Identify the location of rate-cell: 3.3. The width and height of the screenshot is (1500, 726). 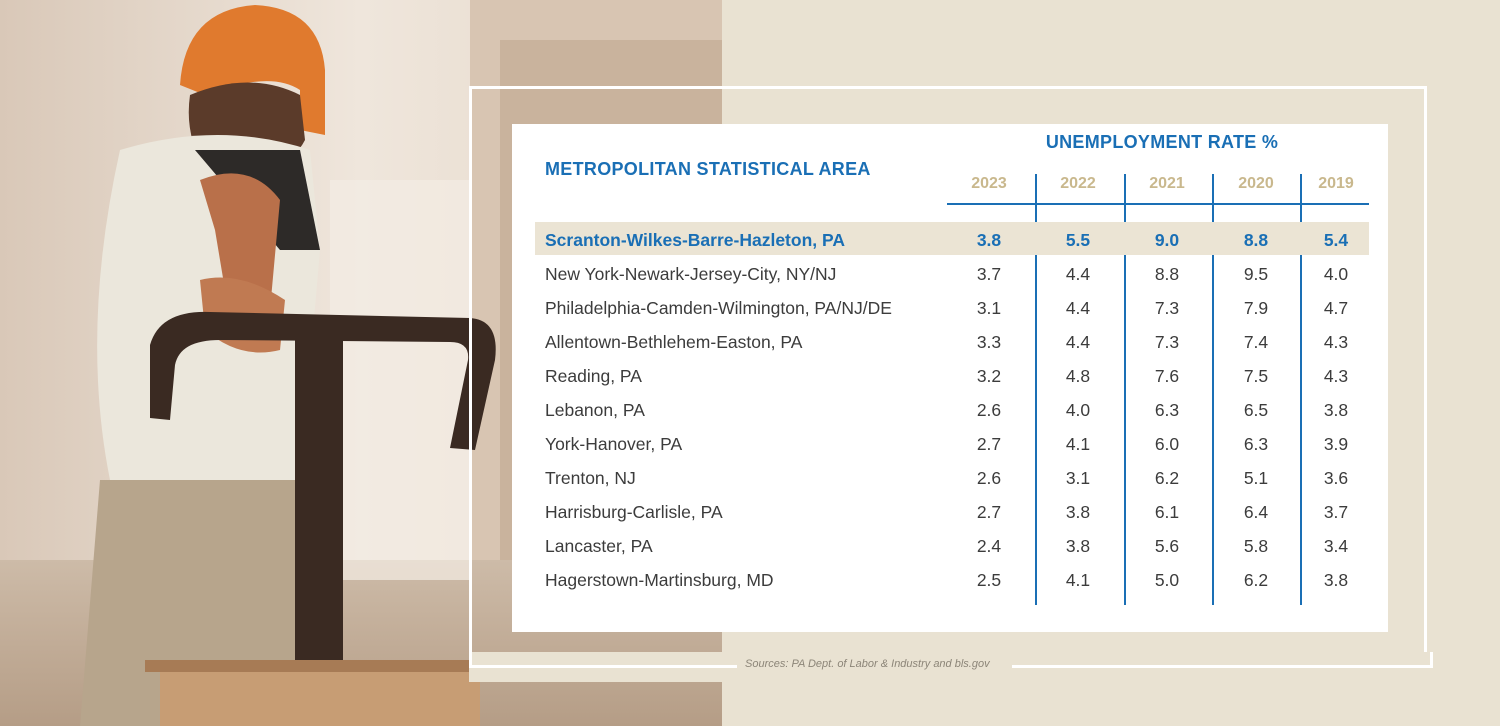
(989, 342).